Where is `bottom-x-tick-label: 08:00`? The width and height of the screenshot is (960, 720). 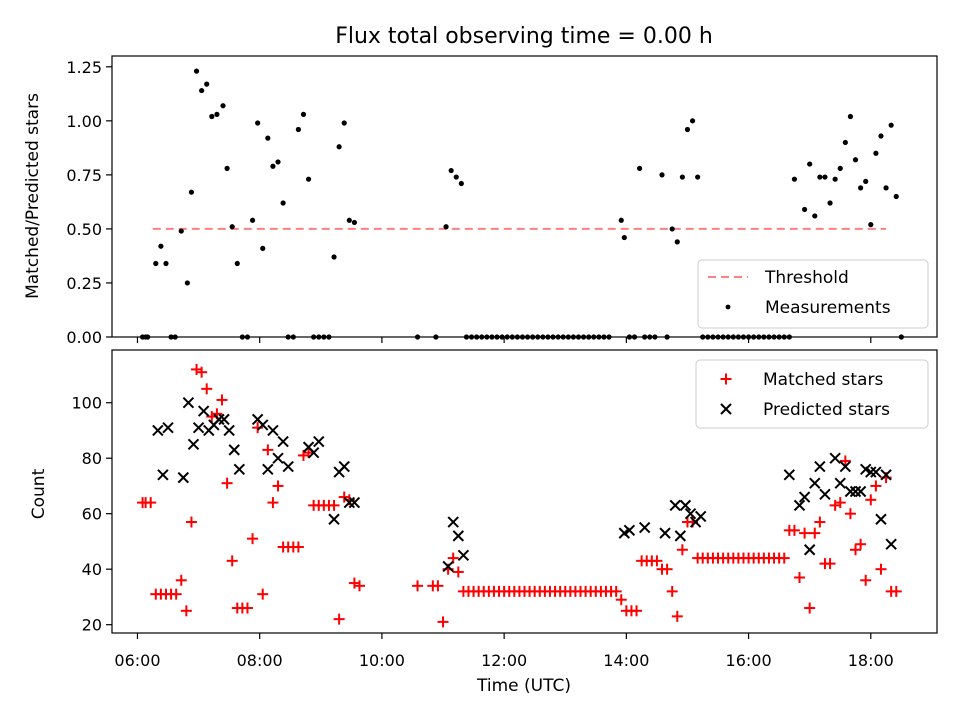
bottom-x-tick-label: 08:00 is located at coordinates (260, 660).